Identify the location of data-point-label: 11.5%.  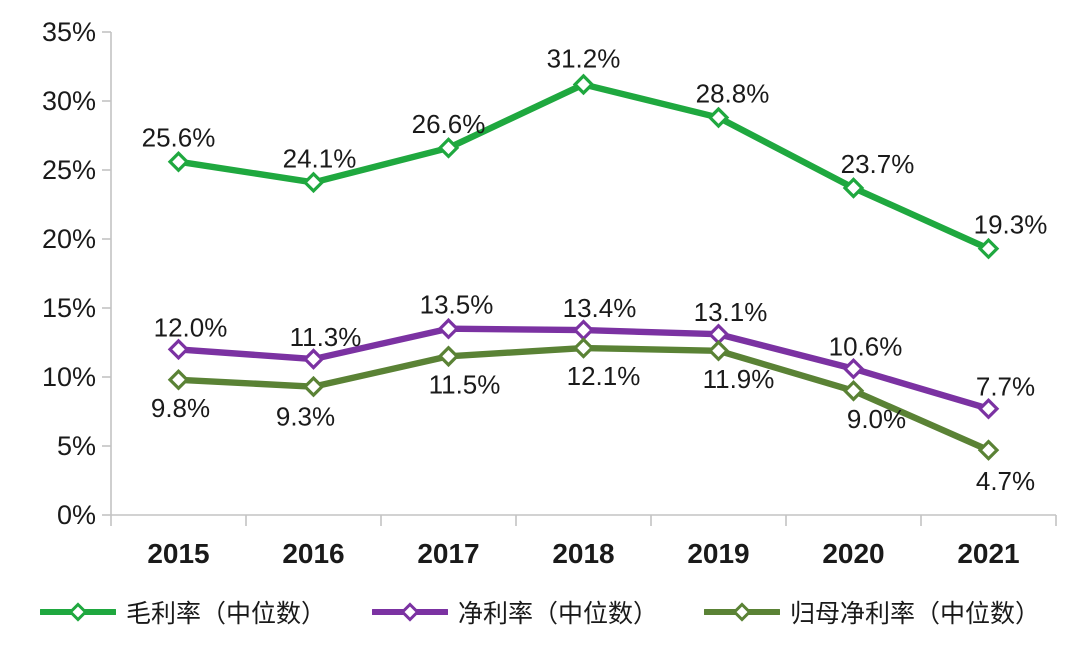
(465, 384).